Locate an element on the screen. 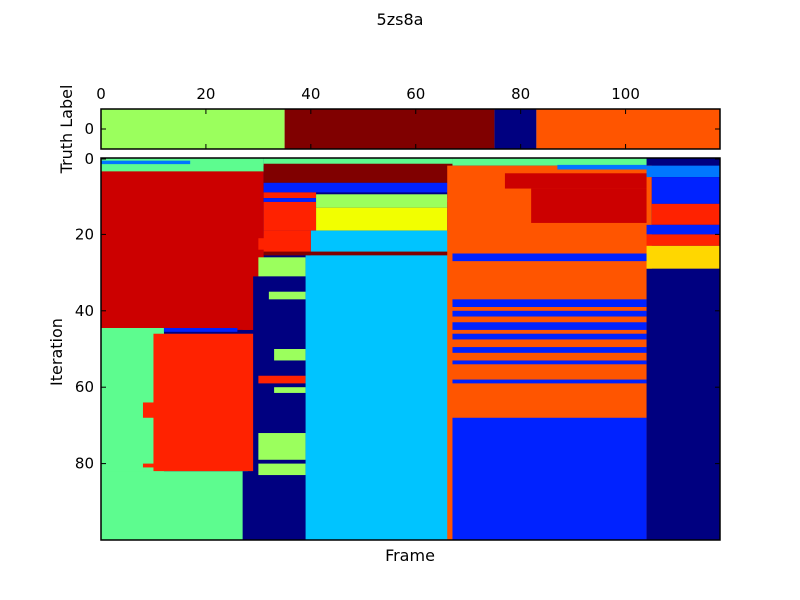 The width and height of the screenshot is (800, 600). heatmap-y-tick-label: 80 is located at coordinates (84, 464).